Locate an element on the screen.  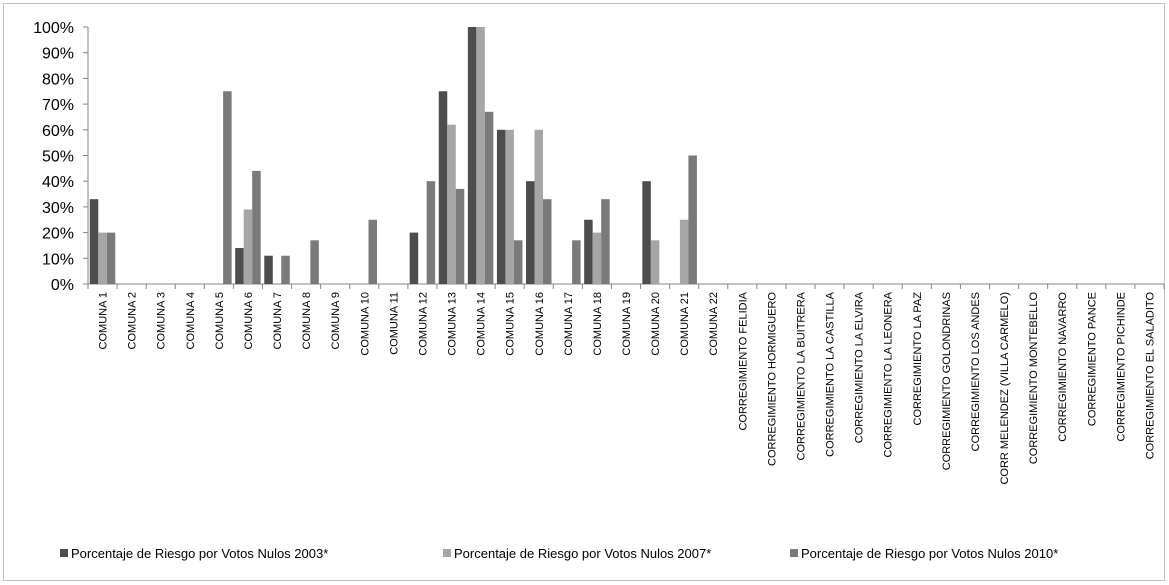
x-tick-label: CORREGIMIENTO LA CASTILLA is located at coordinates (831, 374).